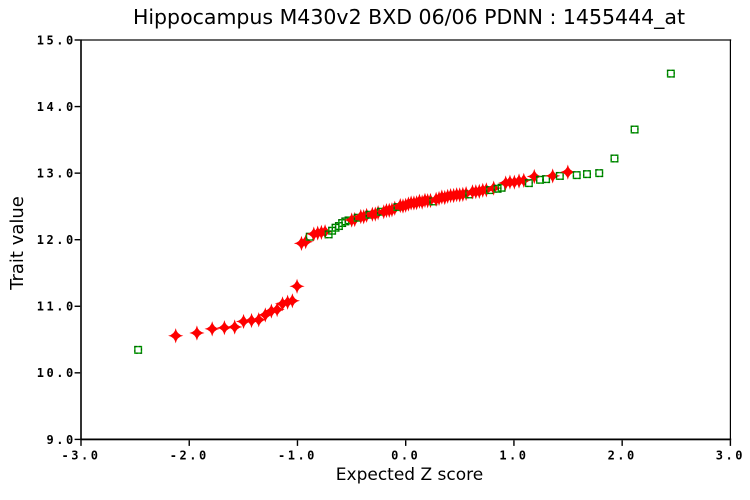  What do you see at coordinates (730, 240) in the screenshot?
I see `plot-frame-right` at bounding box center [730, 240].